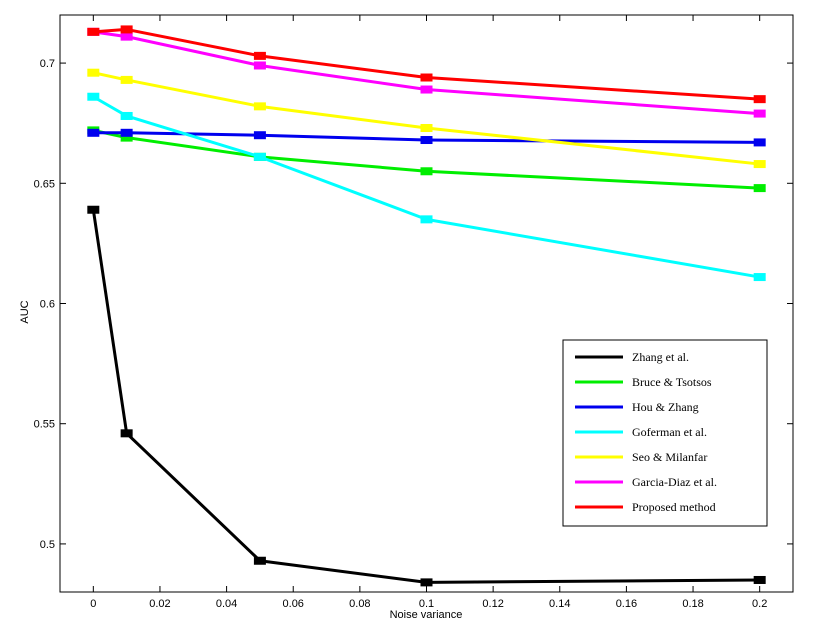 This screenshot has height=629, width=822. What do you see at coordinates (674, 482) in the screenshot?
I see `legend-label: Garcia-Diaz et al.` at bounding box center [674, 482].